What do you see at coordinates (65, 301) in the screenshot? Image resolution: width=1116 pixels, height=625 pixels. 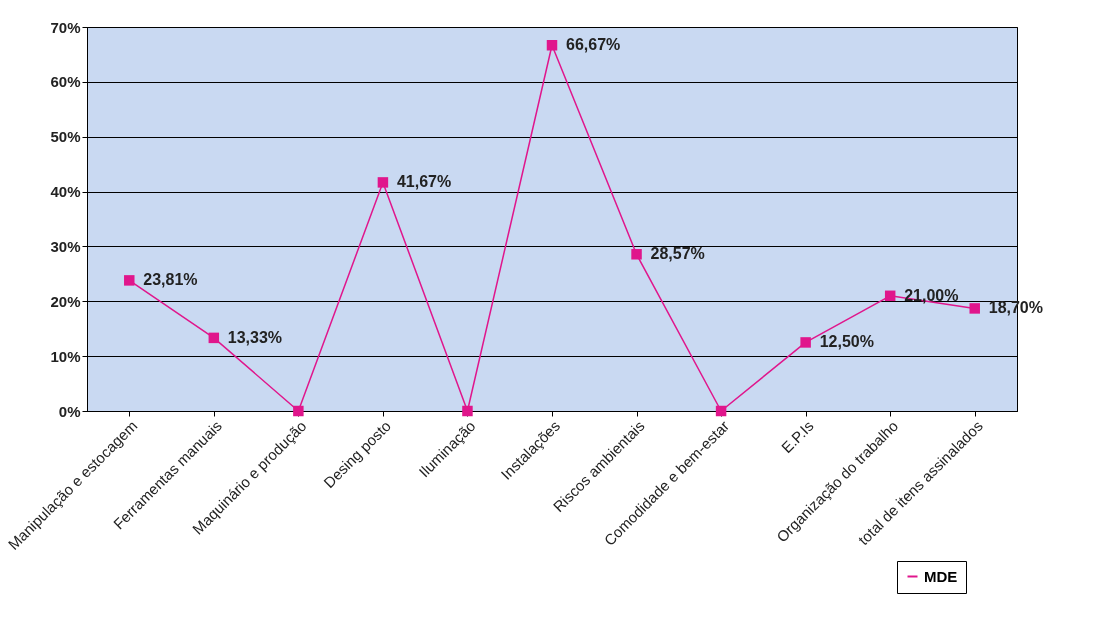 I see `y-tick-label: 20%` at bounding box center [65, 301].